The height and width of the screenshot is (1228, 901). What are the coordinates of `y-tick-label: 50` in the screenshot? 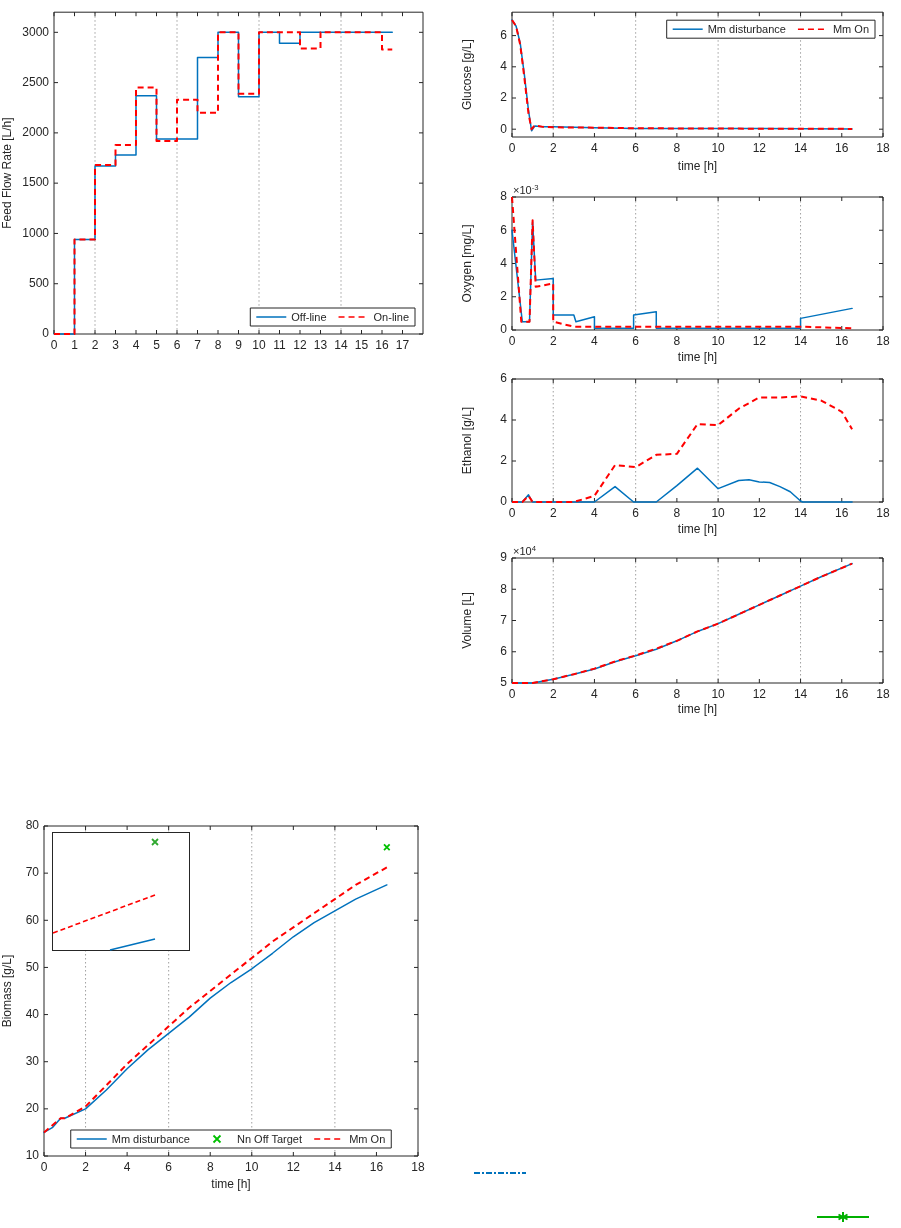 It's located at (32, 966).